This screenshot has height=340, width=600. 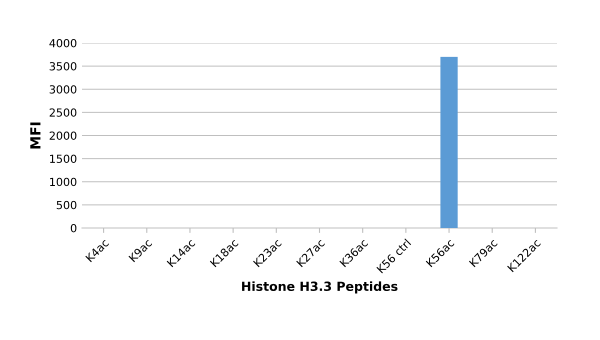 I want to click on y-tick-label: 2500, so click(x=63, y=112).